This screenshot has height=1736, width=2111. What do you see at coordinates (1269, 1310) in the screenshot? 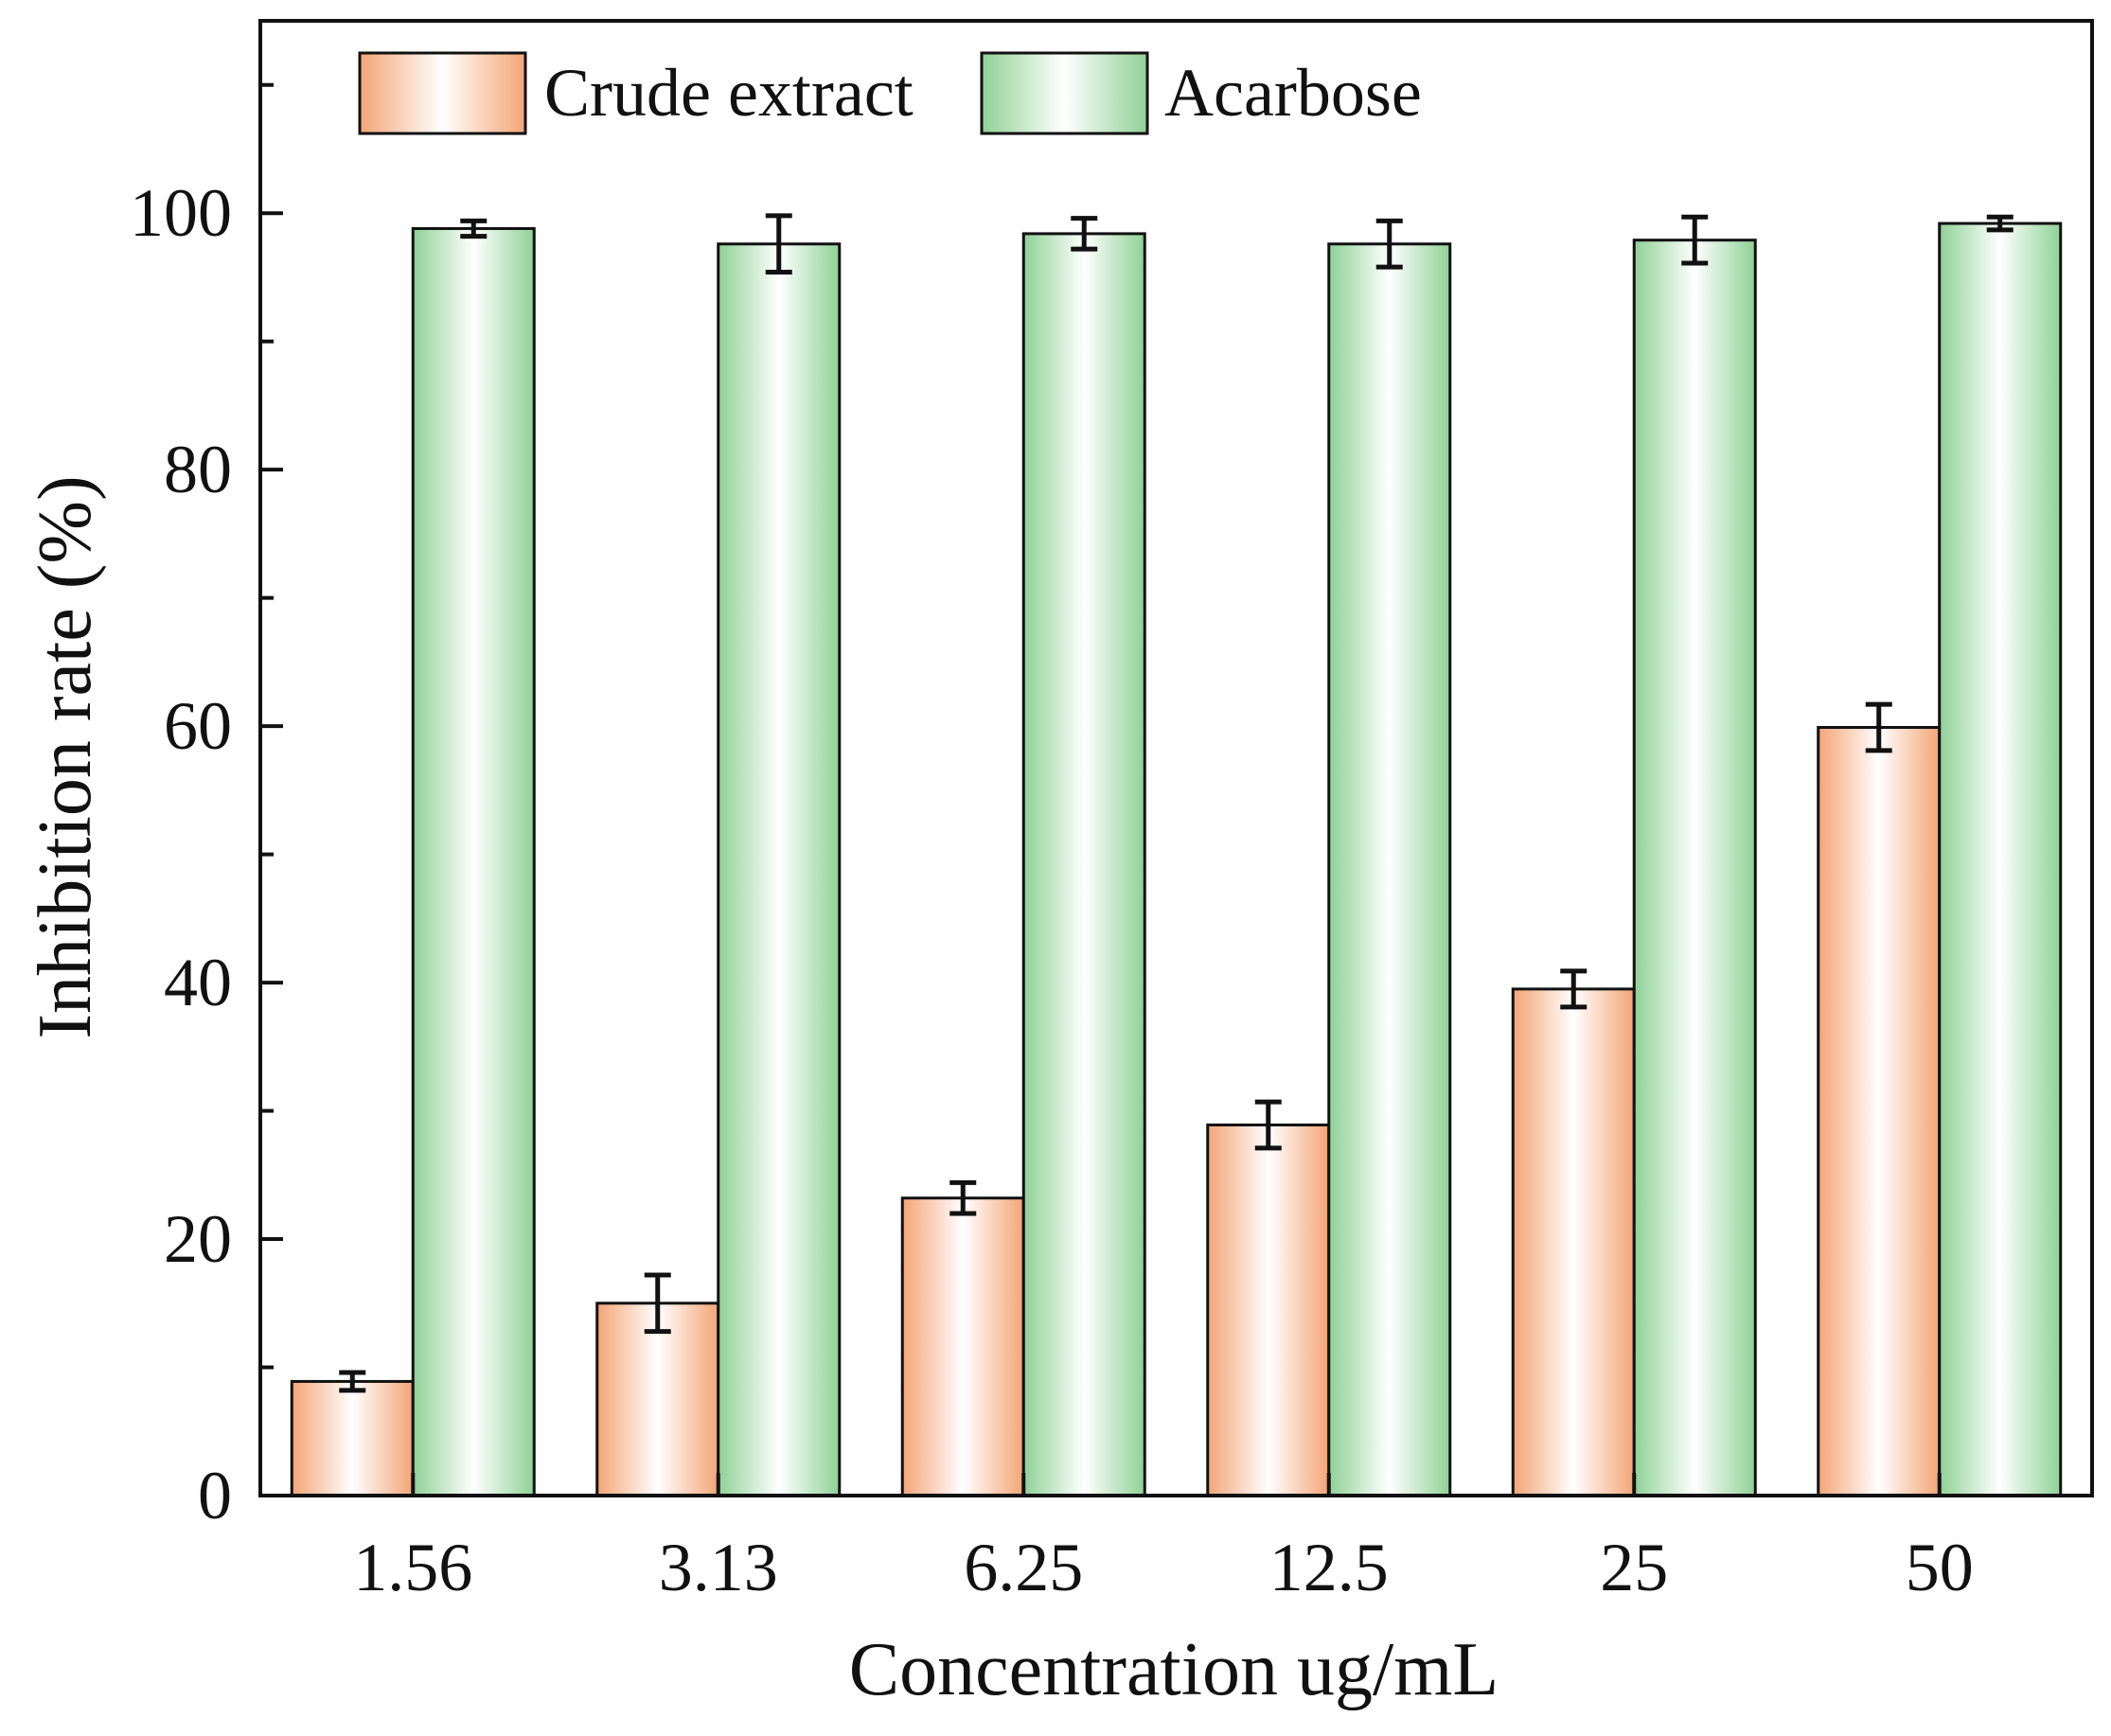
I see `bar-crude-extract-12.5` at bounding box center [1269, 1310].